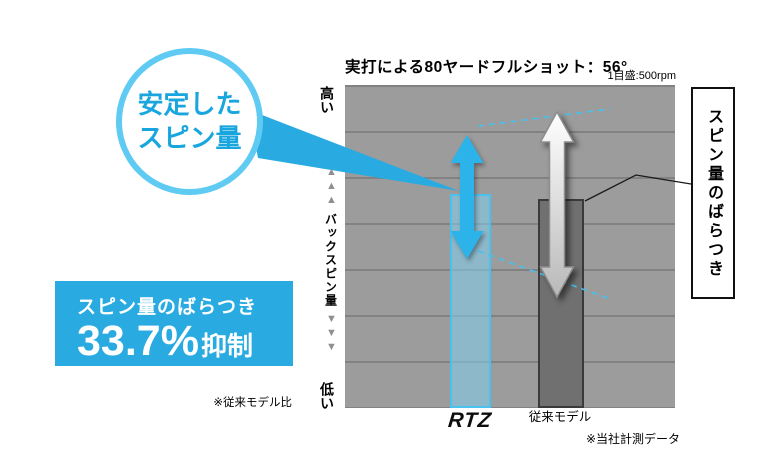 This screenshot has height=472, width=780. I want to click on stat-box-label: スピン量のばらつき, so click(167, 307).